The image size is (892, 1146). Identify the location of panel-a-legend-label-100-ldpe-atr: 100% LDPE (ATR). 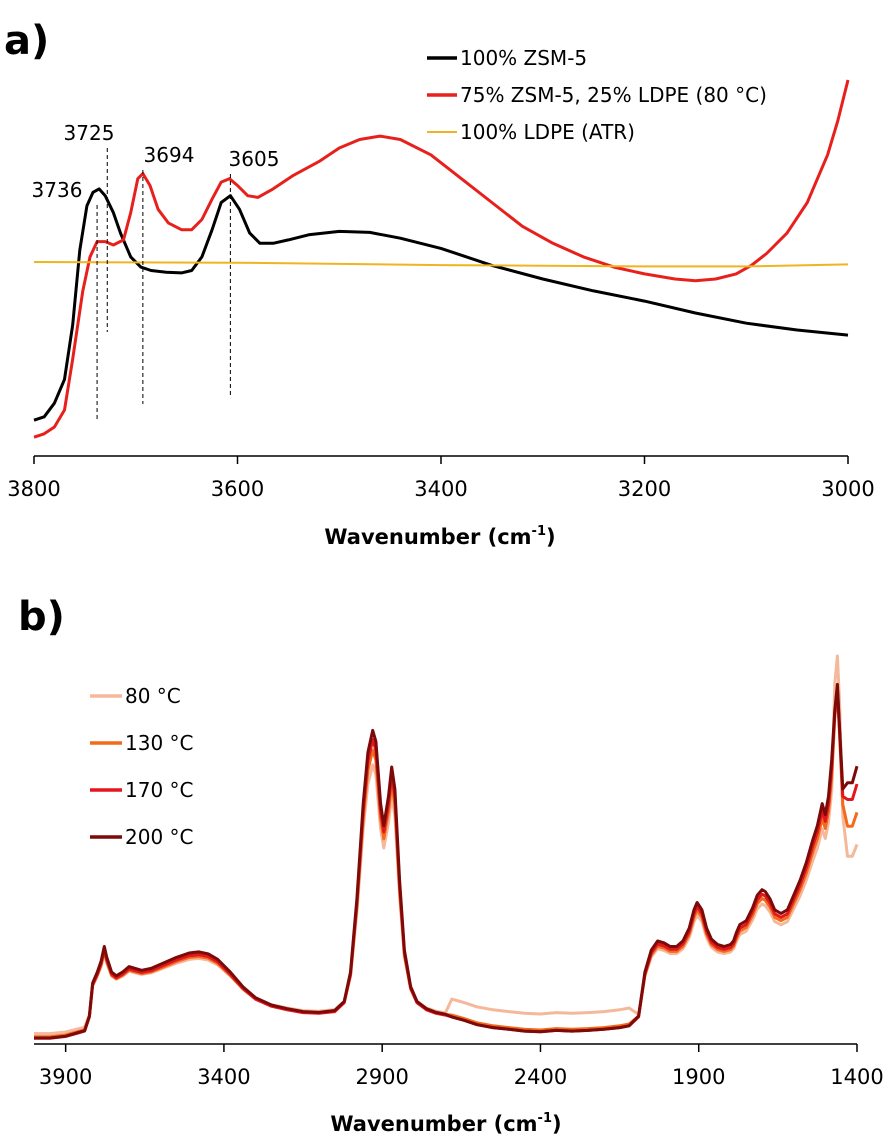
(547, 132).